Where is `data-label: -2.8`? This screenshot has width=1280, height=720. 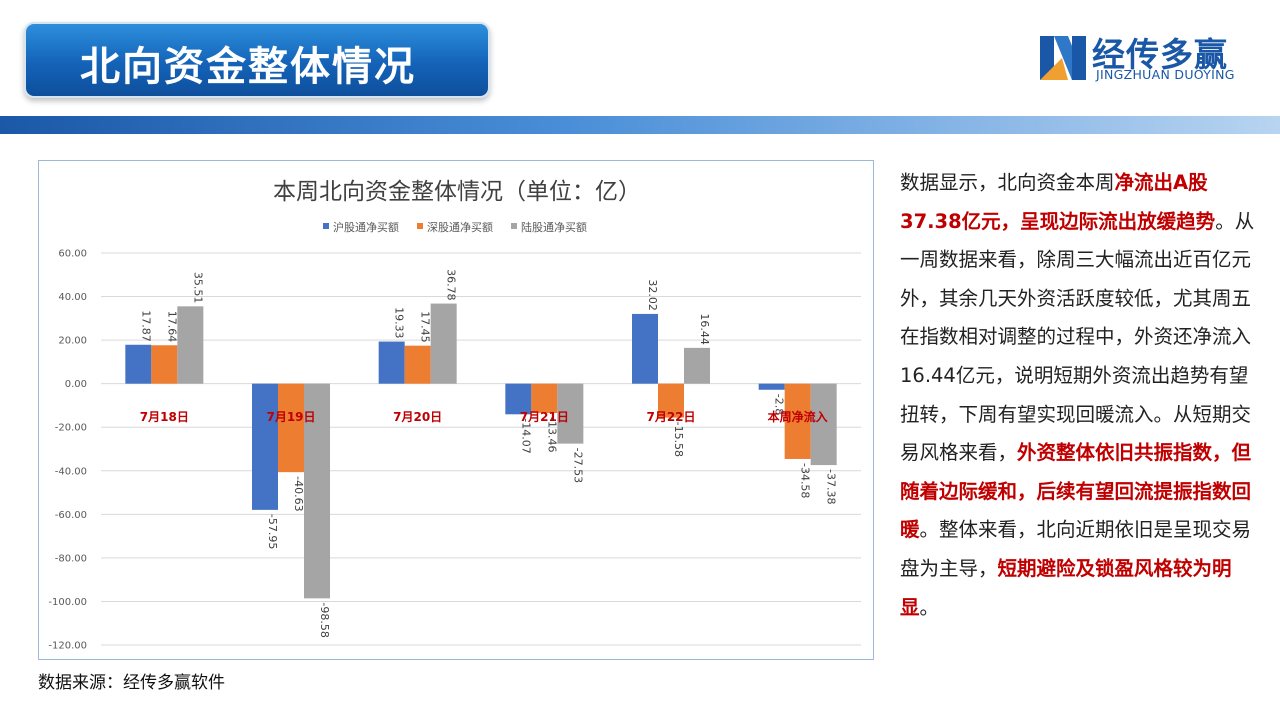
data-label: -2.8 is located at coordinates (779, 404).